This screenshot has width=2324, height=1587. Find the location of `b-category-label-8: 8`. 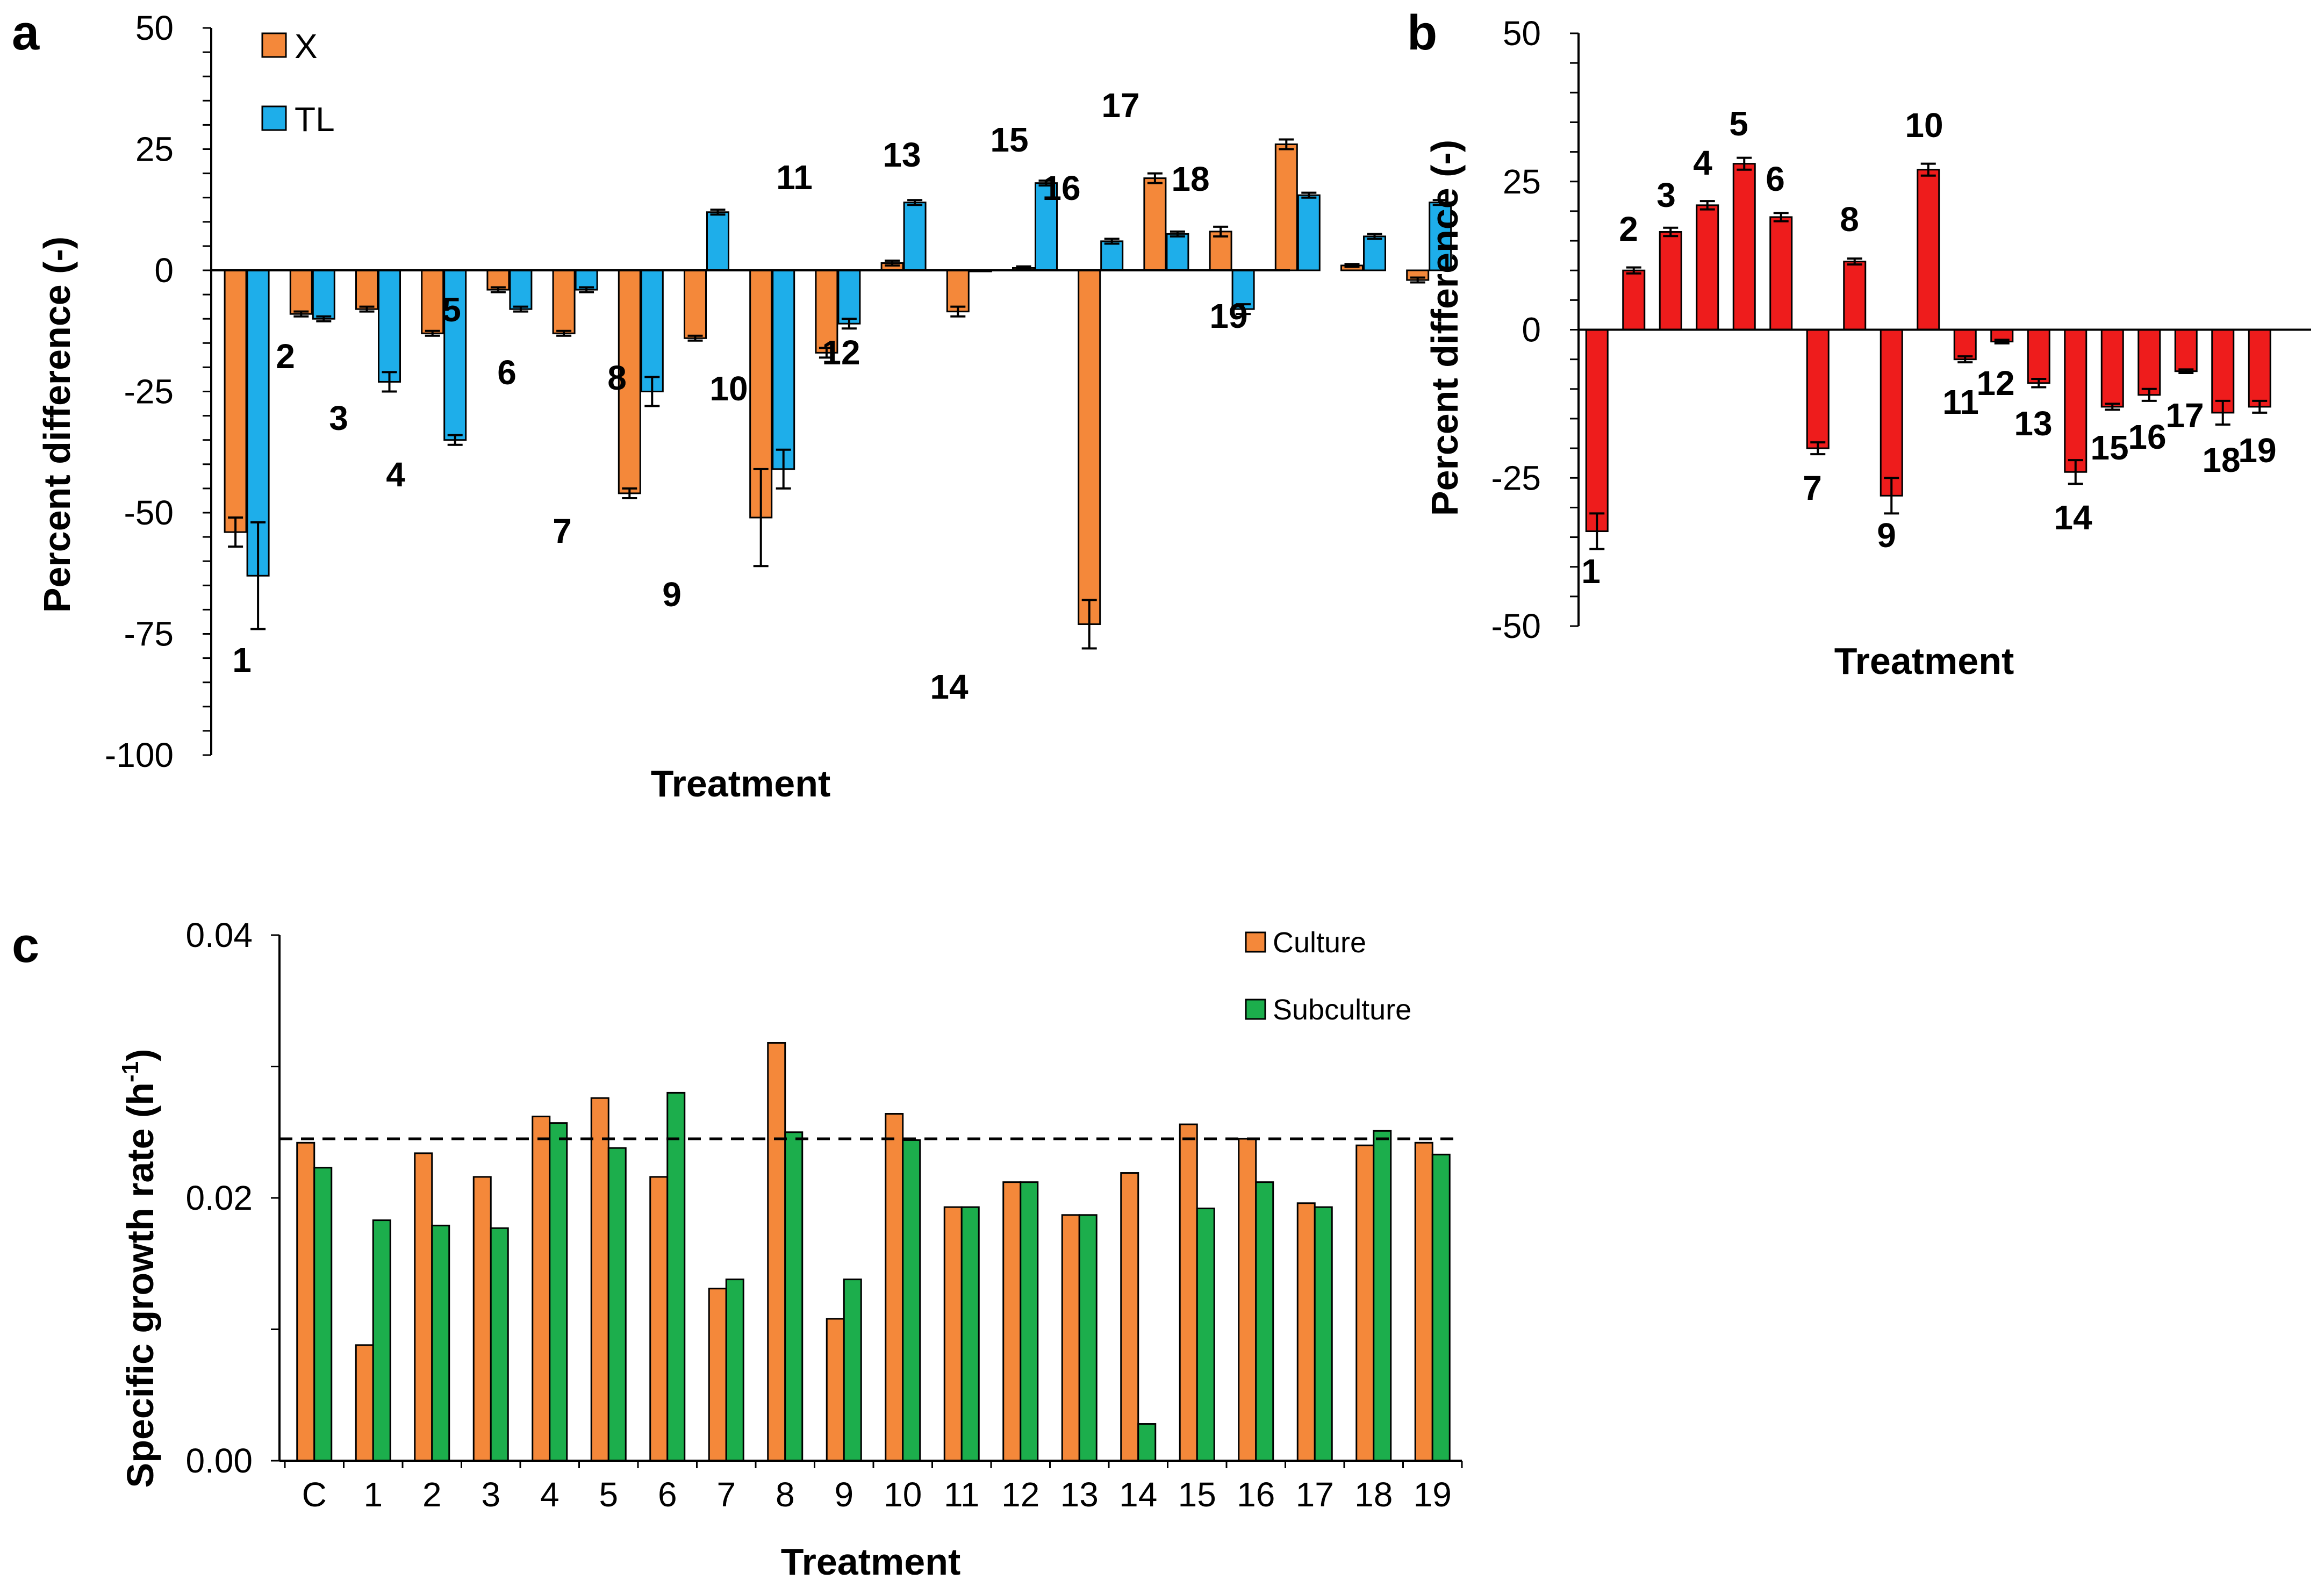

b-category-label-8: 8 is located at coordinates (1849, 219).